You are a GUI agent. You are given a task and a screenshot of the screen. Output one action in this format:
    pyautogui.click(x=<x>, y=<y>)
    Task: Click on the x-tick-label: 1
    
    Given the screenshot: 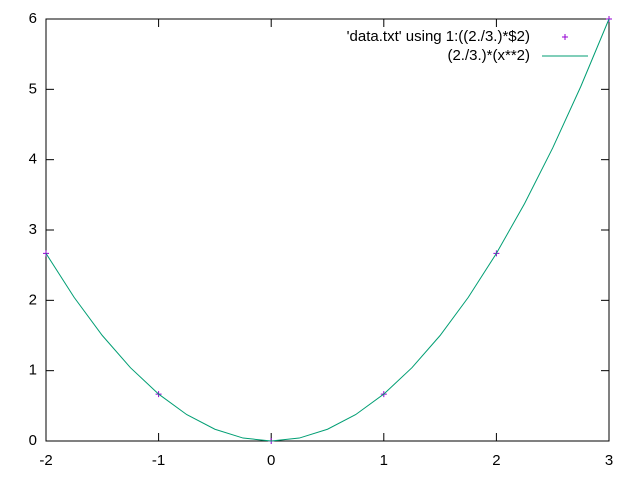 What is the action you would take?
    pyautogui.click(x=384, y=460)
    